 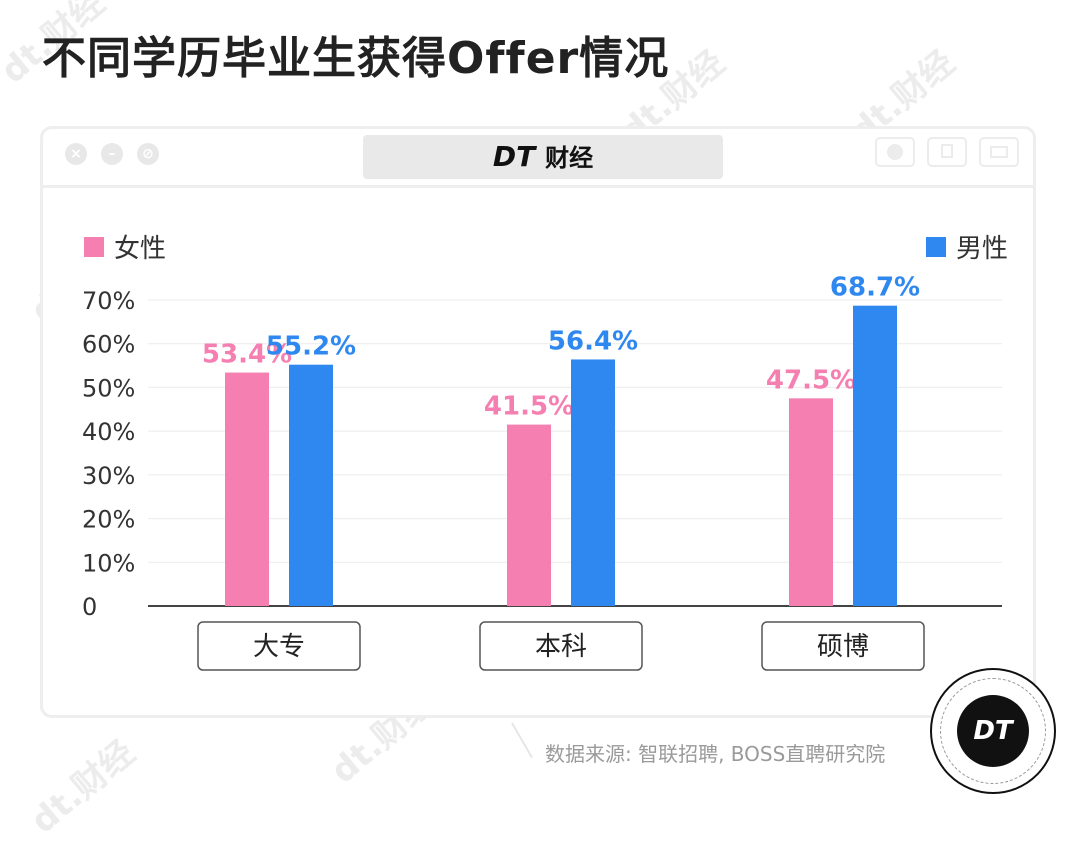 I want to click on legend-label-male: 男性, so click(x=982, y=249).